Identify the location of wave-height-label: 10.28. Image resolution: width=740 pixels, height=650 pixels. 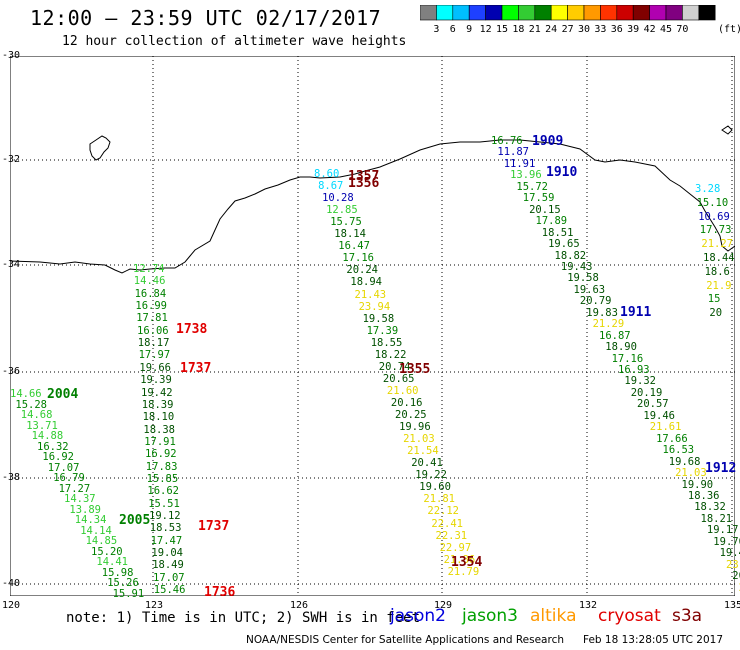
(338, 198).